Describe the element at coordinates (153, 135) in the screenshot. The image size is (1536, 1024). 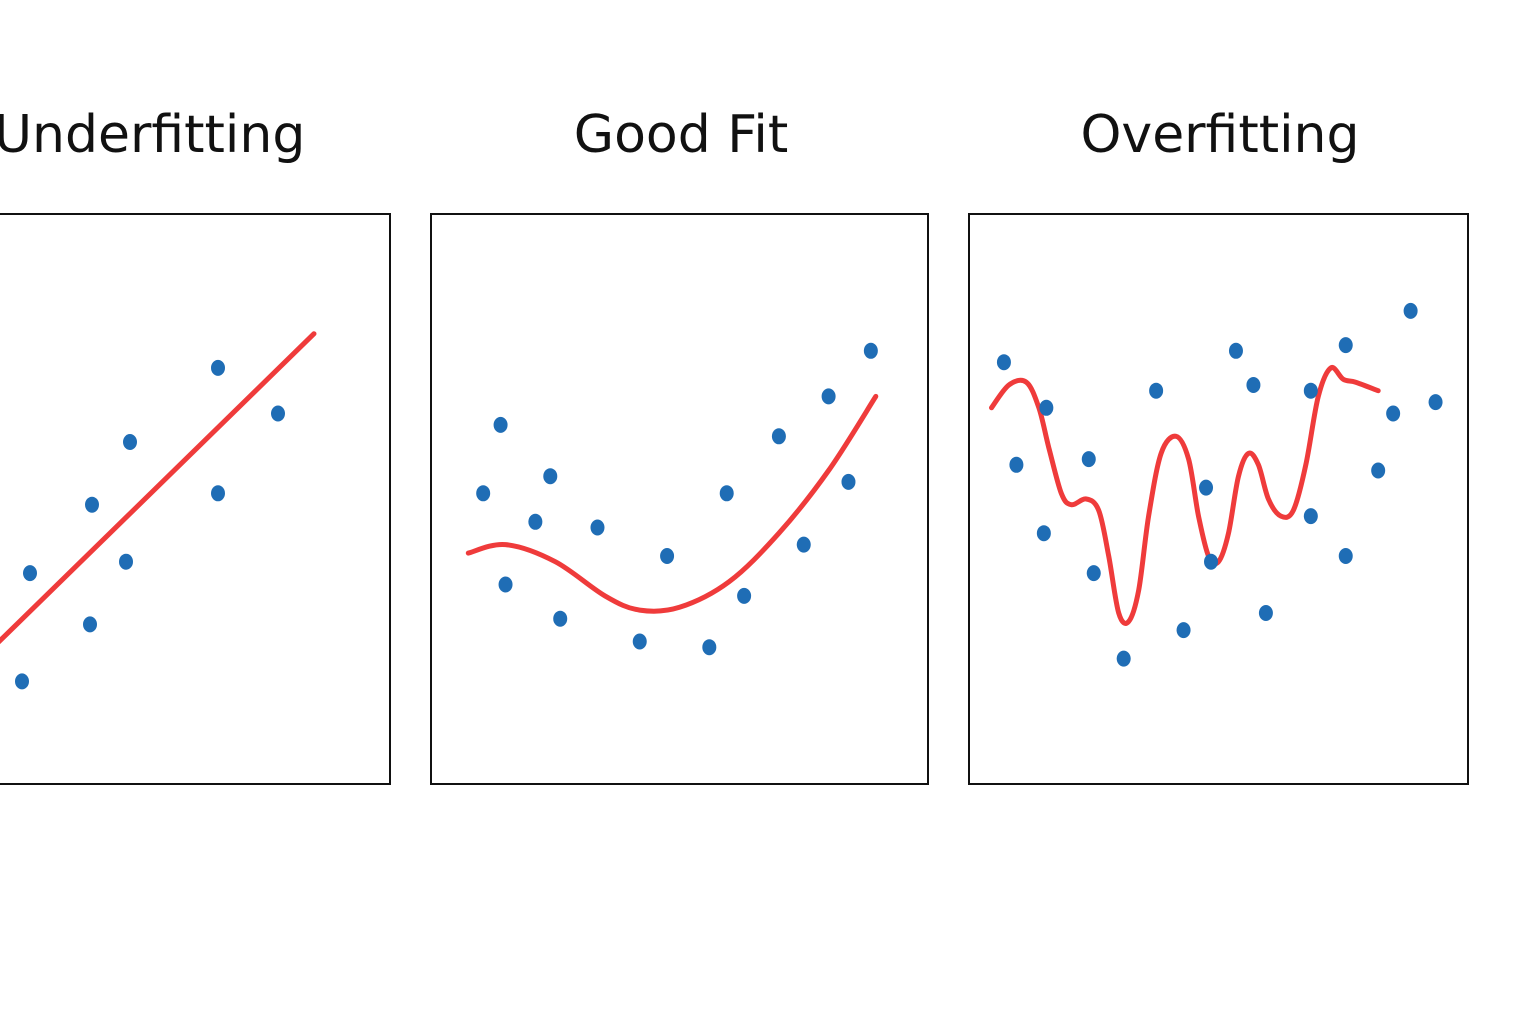
I see `panel-title-underfitting: Underfitting` at that location.